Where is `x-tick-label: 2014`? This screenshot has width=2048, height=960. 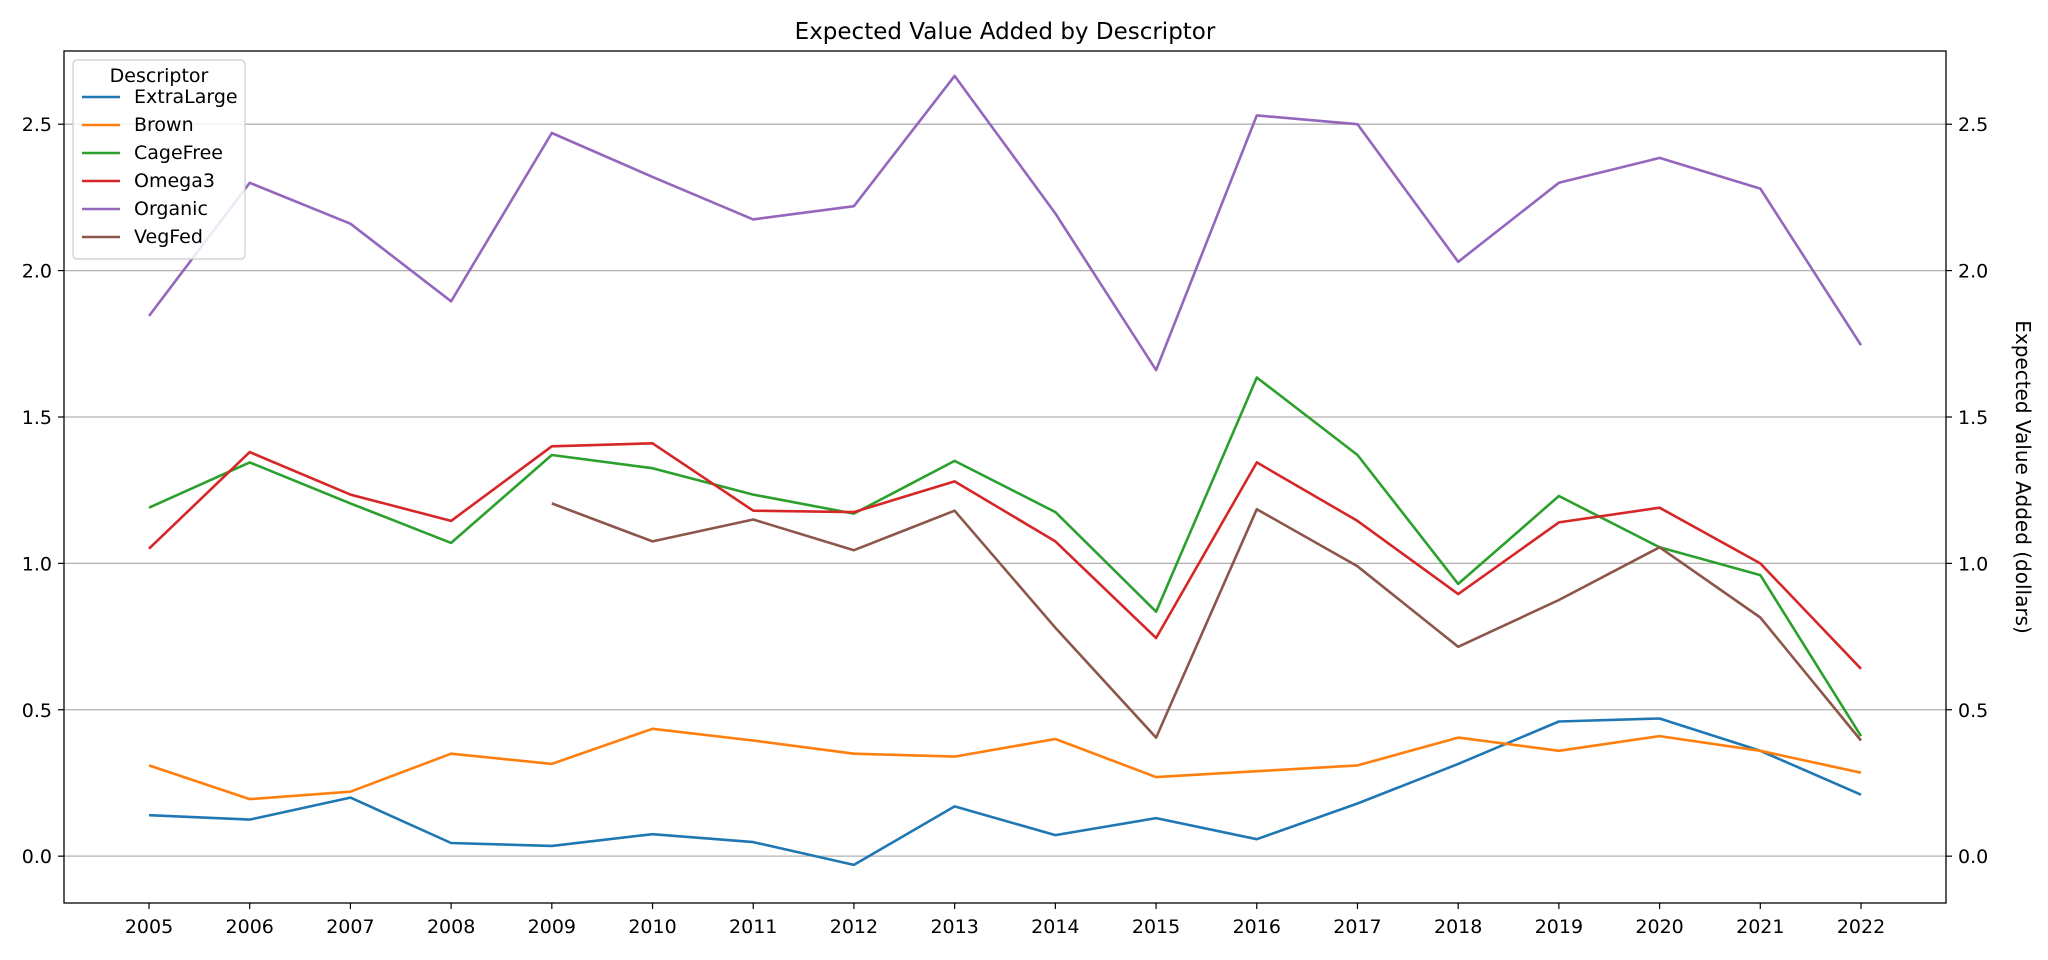 x-tick-label: 2014 is located at coordinates (1055, 927).